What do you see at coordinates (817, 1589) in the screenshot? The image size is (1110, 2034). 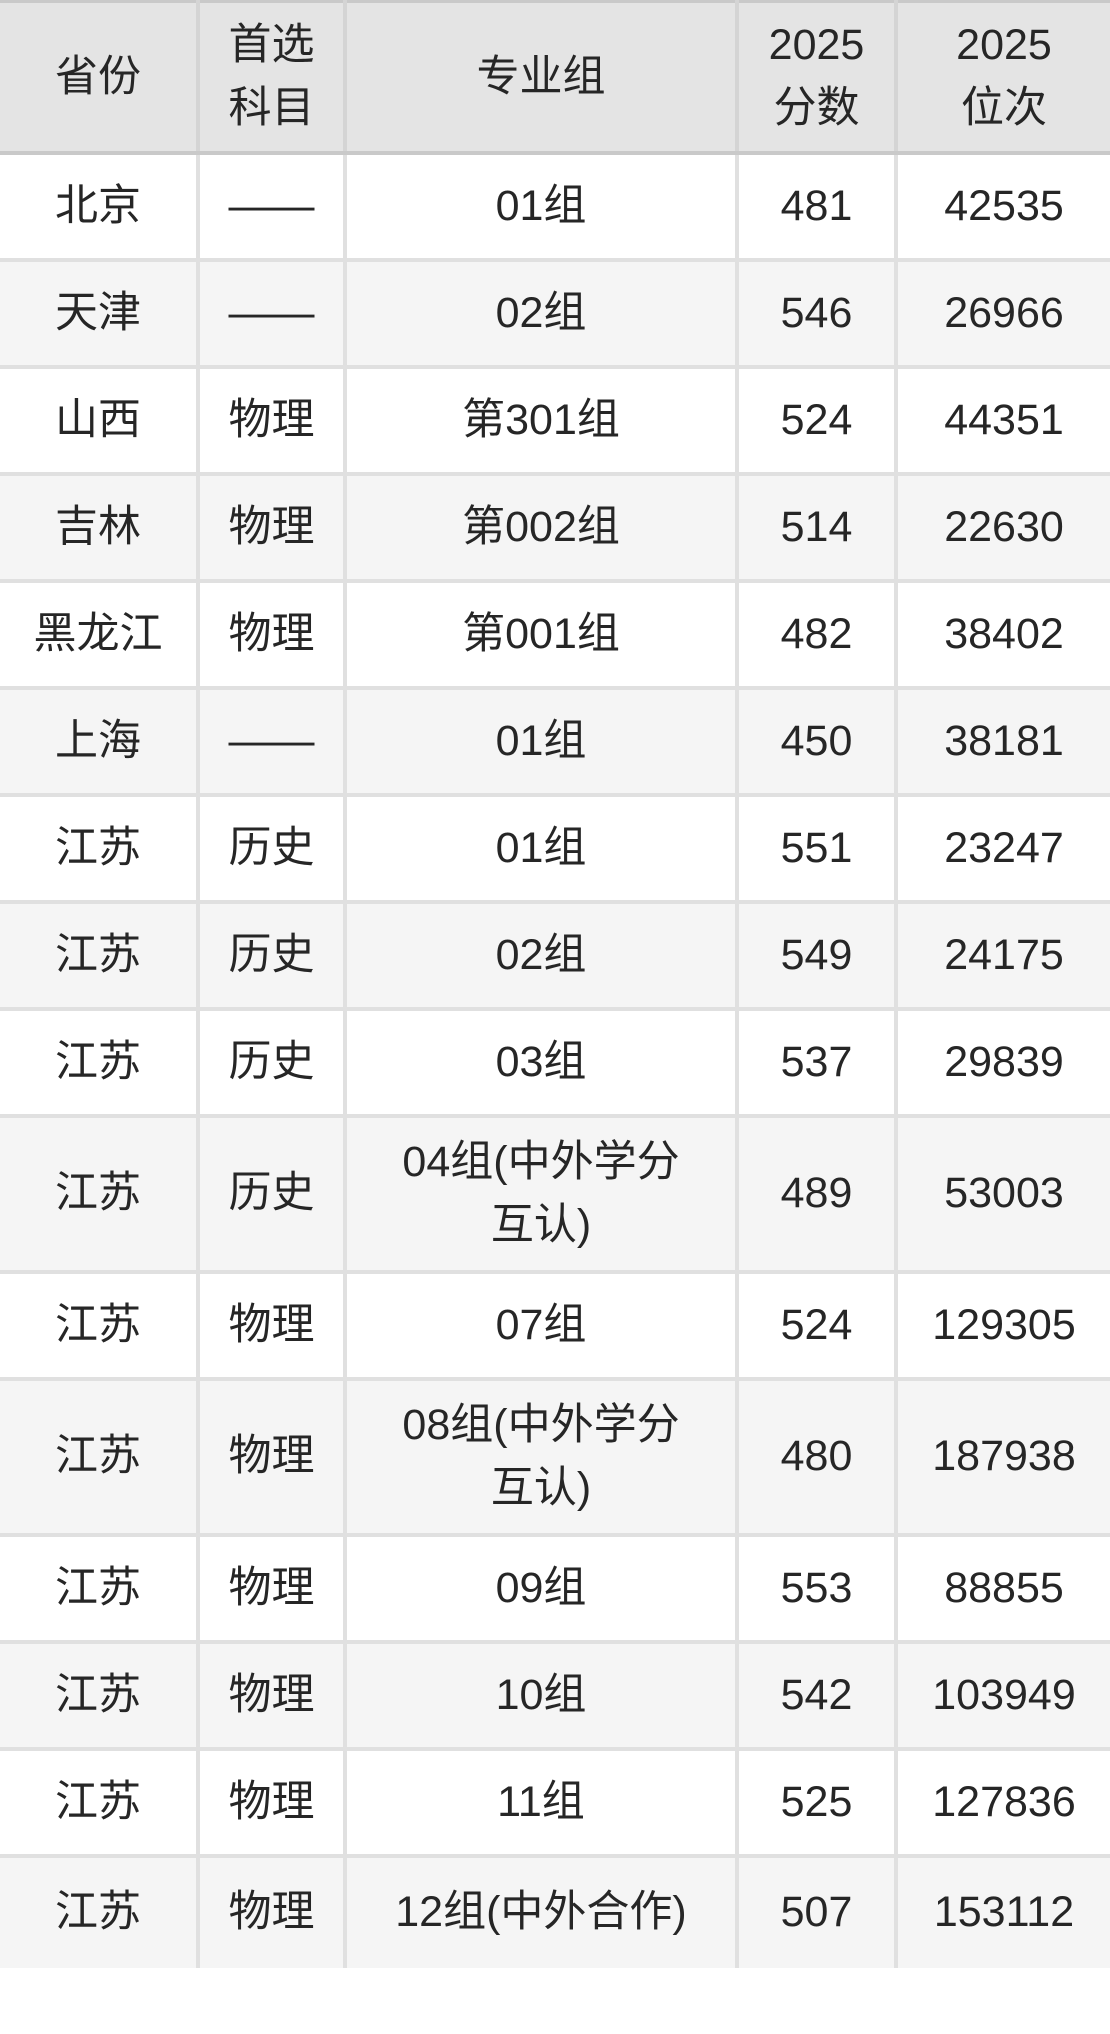 I see `cell-score: 553` at bounding box center [817, 1589].